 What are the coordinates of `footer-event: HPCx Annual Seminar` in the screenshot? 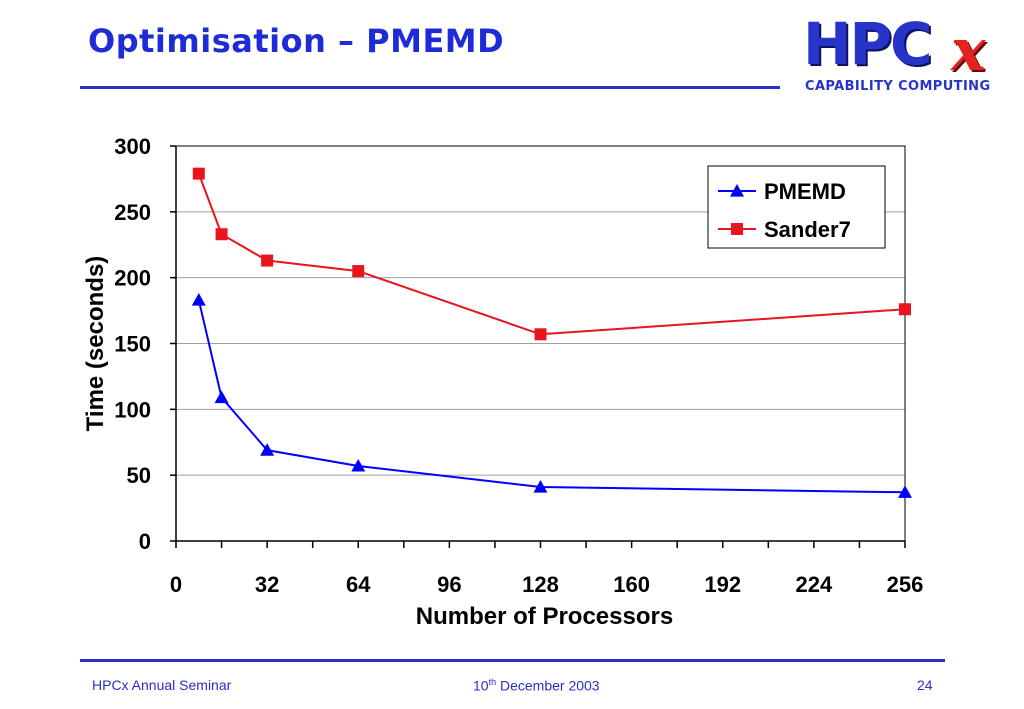 It's located at (162, 685).